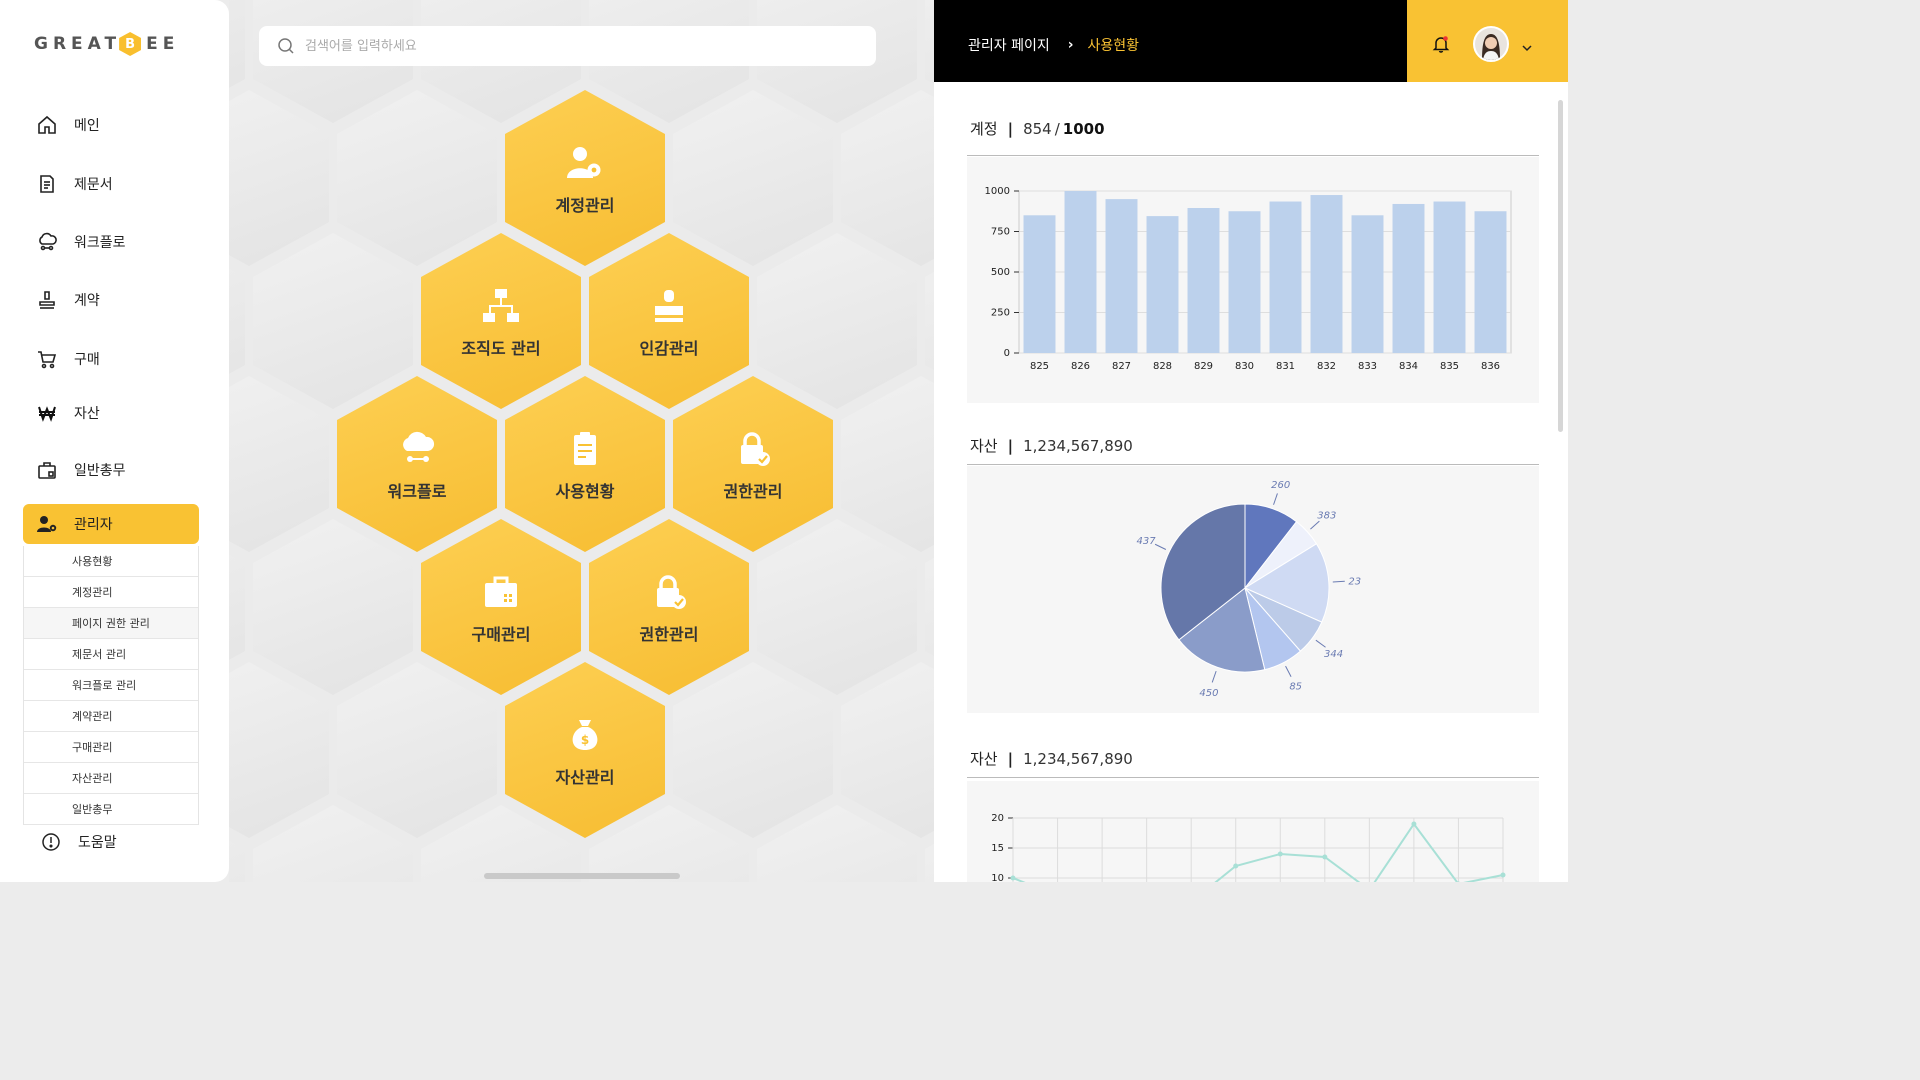 The width and height of the screenshot is (1920, 1080). I want to click on horizontal-scrollbar, so click(582, 876).